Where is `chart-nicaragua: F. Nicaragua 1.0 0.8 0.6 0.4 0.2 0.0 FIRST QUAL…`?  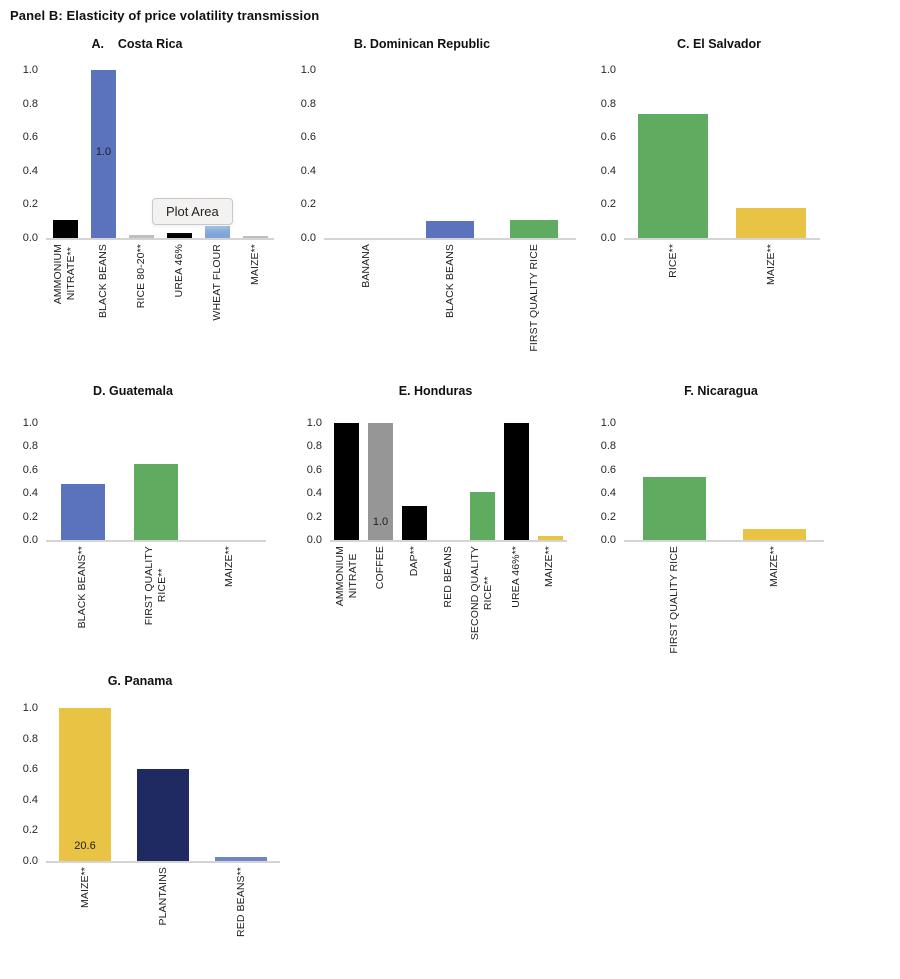 chart-nicaragua: F. Nicaragua 1.0 0.8 0.6 0.4 0.2 0.0 FIRST QUAL… is located at coordinates (707, 518).